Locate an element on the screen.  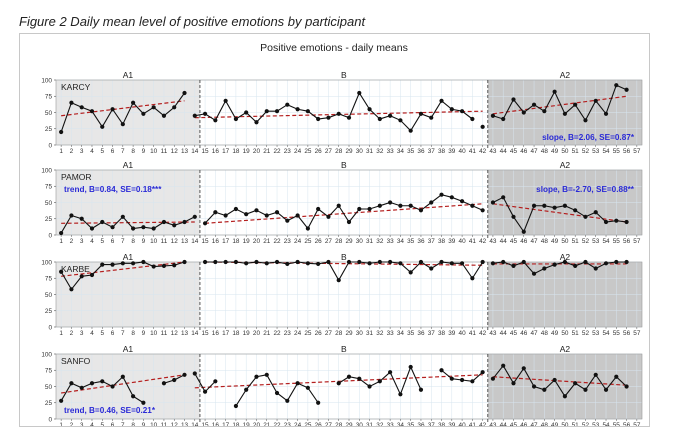
x-tick-label: 39 is located at coordinates (452, 151).